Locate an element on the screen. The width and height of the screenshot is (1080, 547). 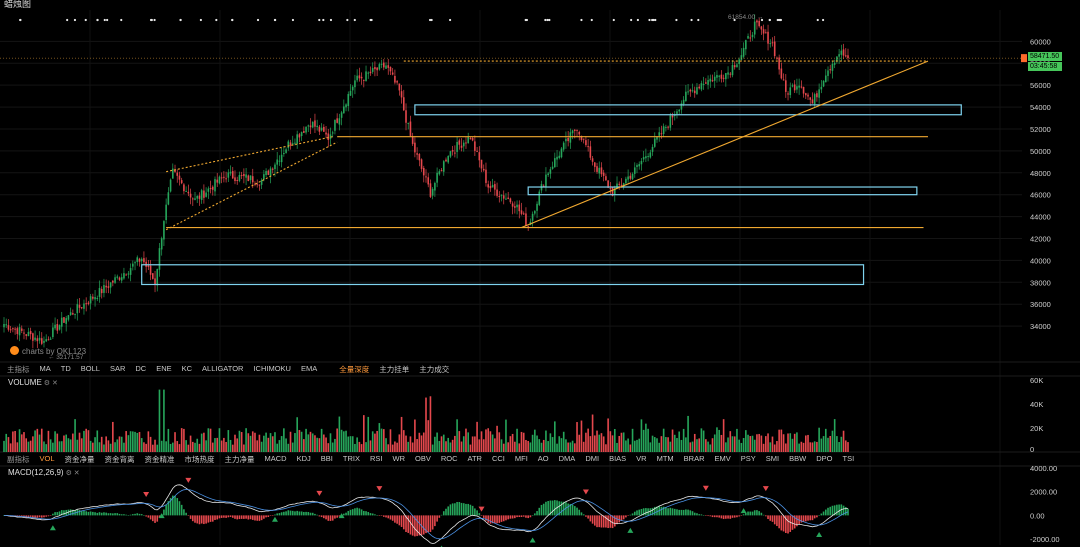
chart-type-label: 蜡烛图 is located at coordinates (18, 4).